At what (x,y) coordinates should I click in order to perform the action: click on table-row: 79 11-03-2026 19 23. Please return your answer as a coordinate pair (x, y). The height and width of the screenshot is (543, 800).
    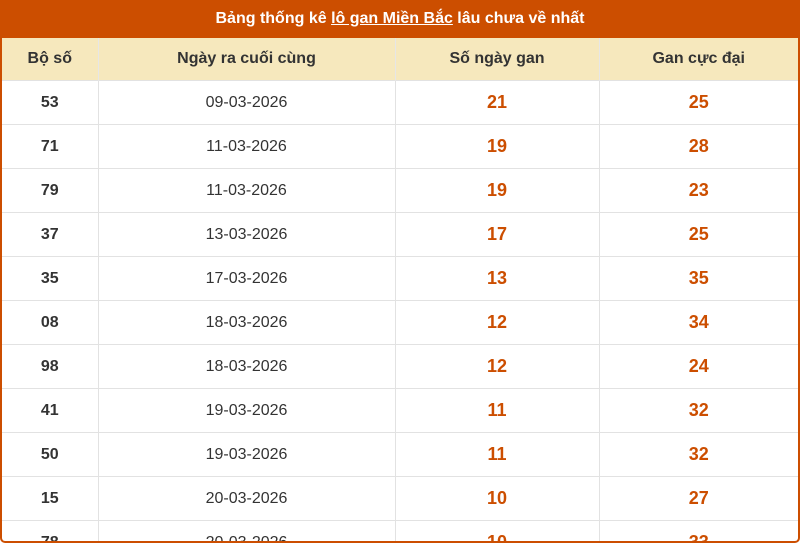
    Looking at the image, I should click on (400, 190).